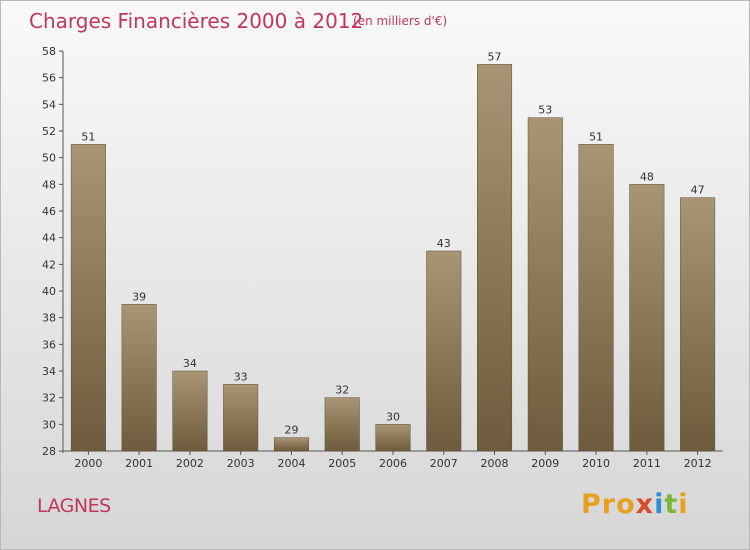 The width and height of the screenshot is (750, 550). I want to click on y-tick-label: 32, so click(49, 398).